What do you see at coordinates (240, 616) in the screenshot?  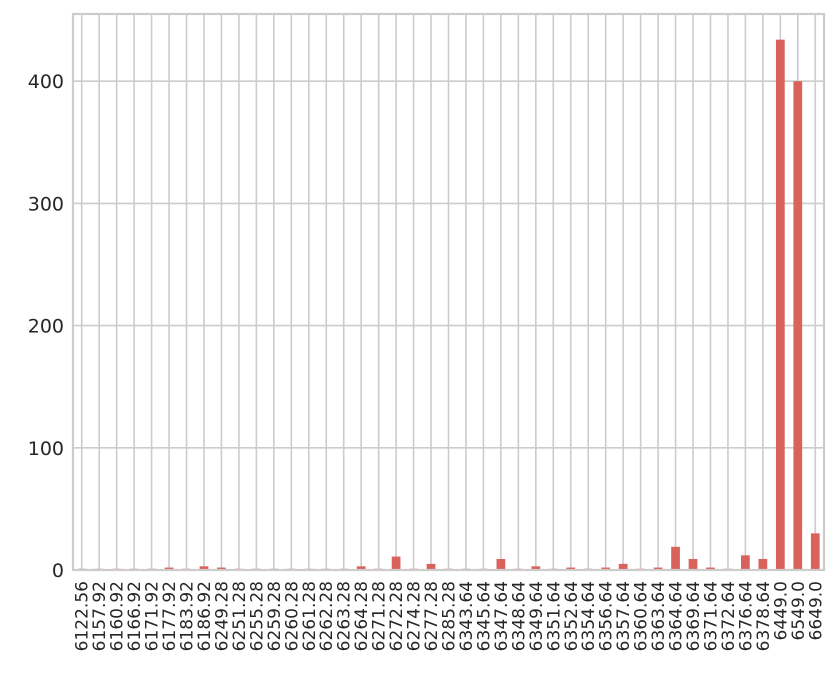 I see `x-tick-label: 6251.28` at bounding box center [240, 616].